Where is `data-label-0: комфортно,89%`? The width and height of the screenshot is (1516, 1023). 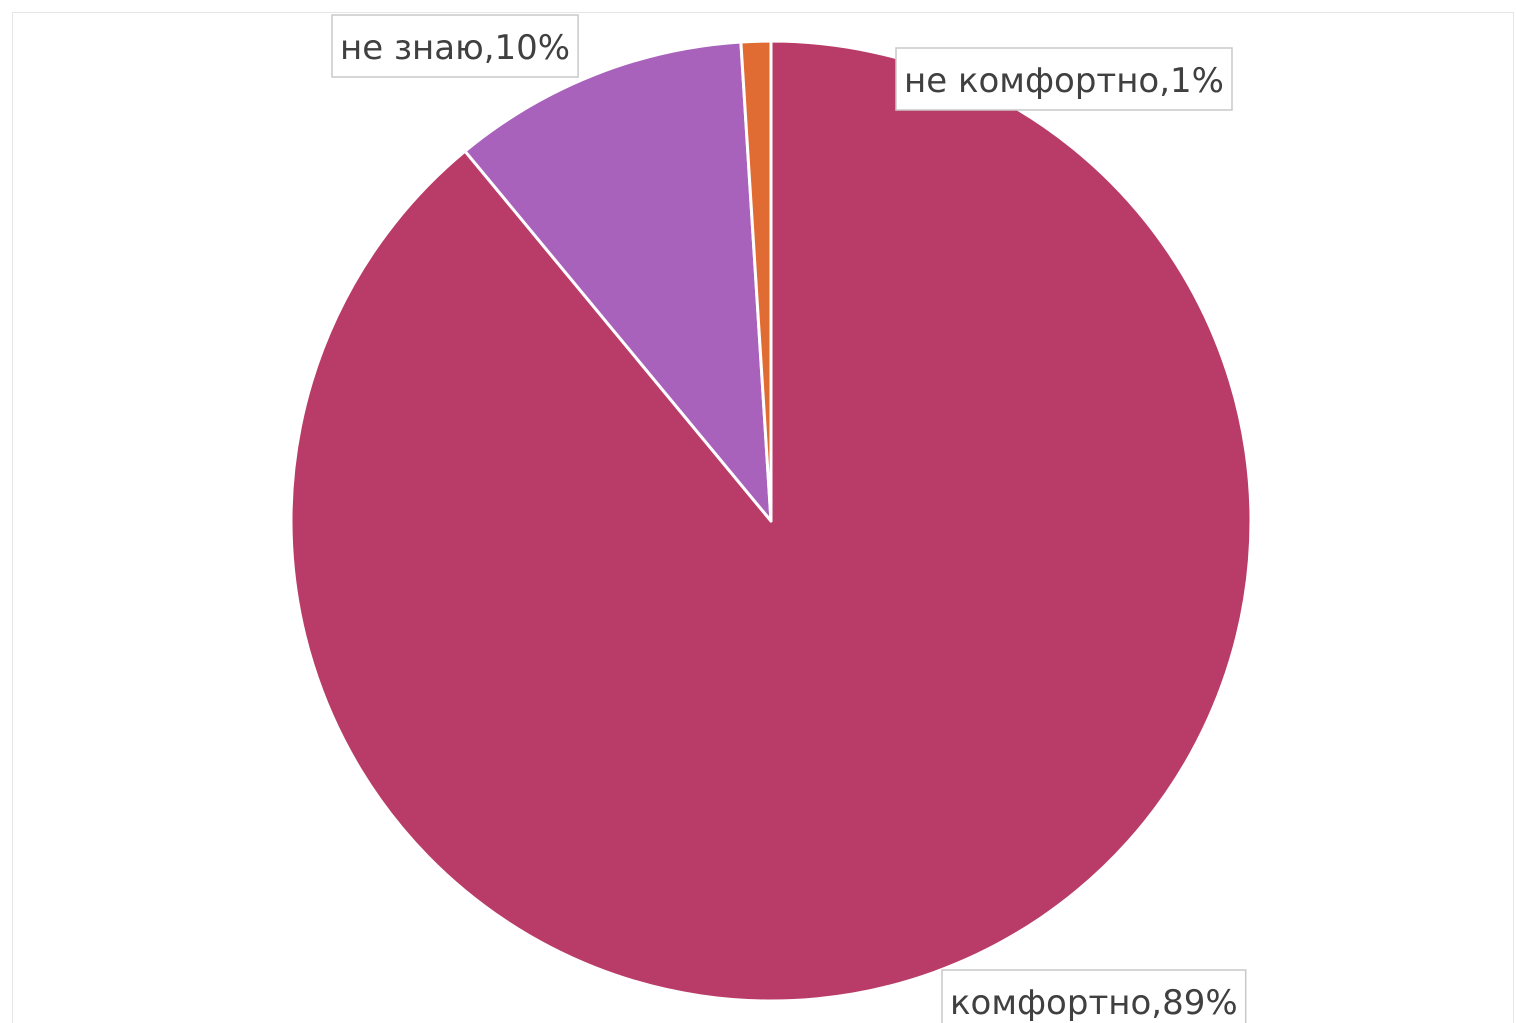 data-label-0: комфортно,89% is located at coordinates (1094, 996).